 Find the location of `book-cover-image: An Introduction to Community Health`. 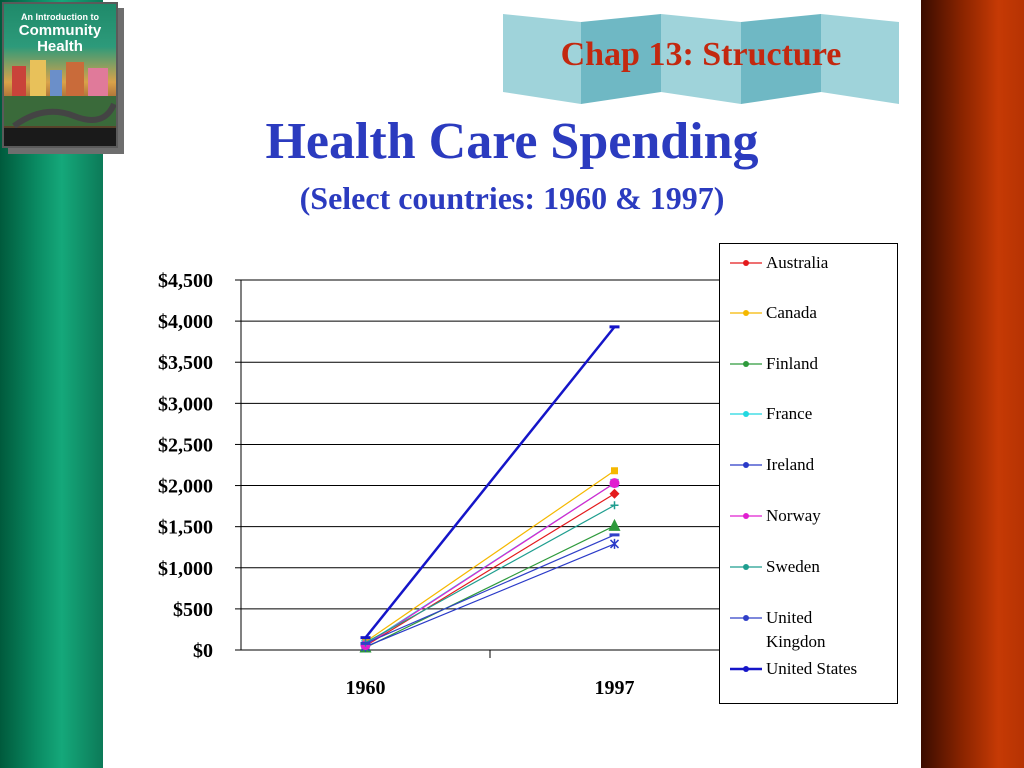

book-cover-image: An Introduction to Community Health is located at coordinates (60, 75).